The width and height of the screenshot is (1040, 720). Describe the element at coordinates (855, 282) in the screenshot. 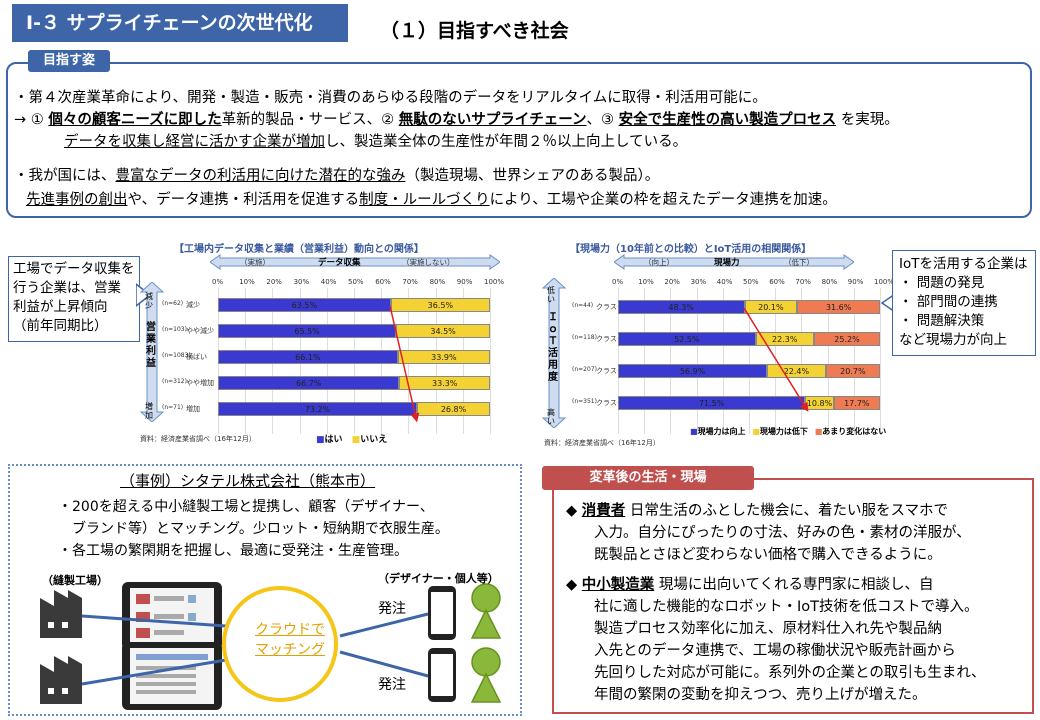

I see `x-tick-label: 90%` at that location.